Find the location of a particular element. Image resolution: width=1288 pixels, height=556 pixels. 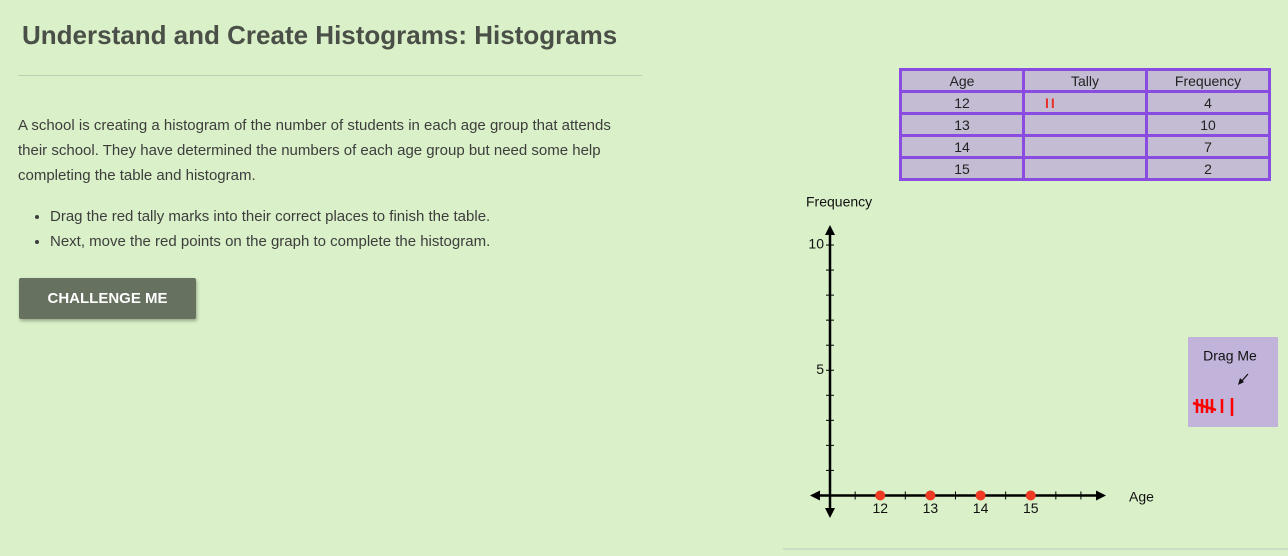

age-cell: 15 is located at coordinates (962, 168).